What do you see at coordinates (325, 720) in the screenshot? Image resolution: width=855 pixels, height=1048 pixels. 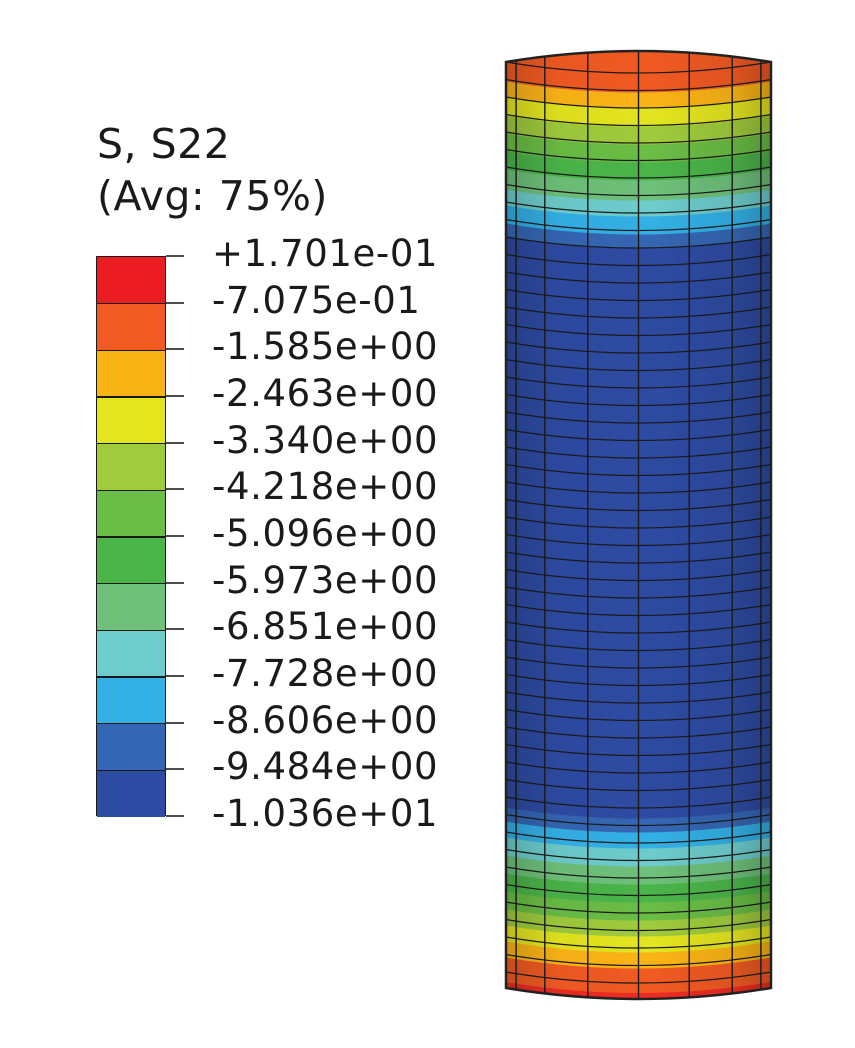 I see `legend-value-label: -8.606e+00` at bounding box center [325, 720].